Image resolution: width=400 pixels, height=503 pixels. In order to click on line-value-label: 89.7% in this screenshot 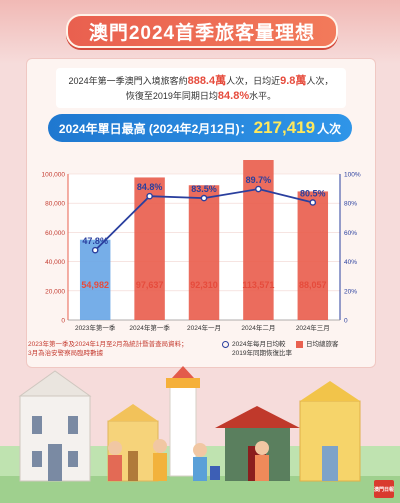, I will do `click(259, 180)`.